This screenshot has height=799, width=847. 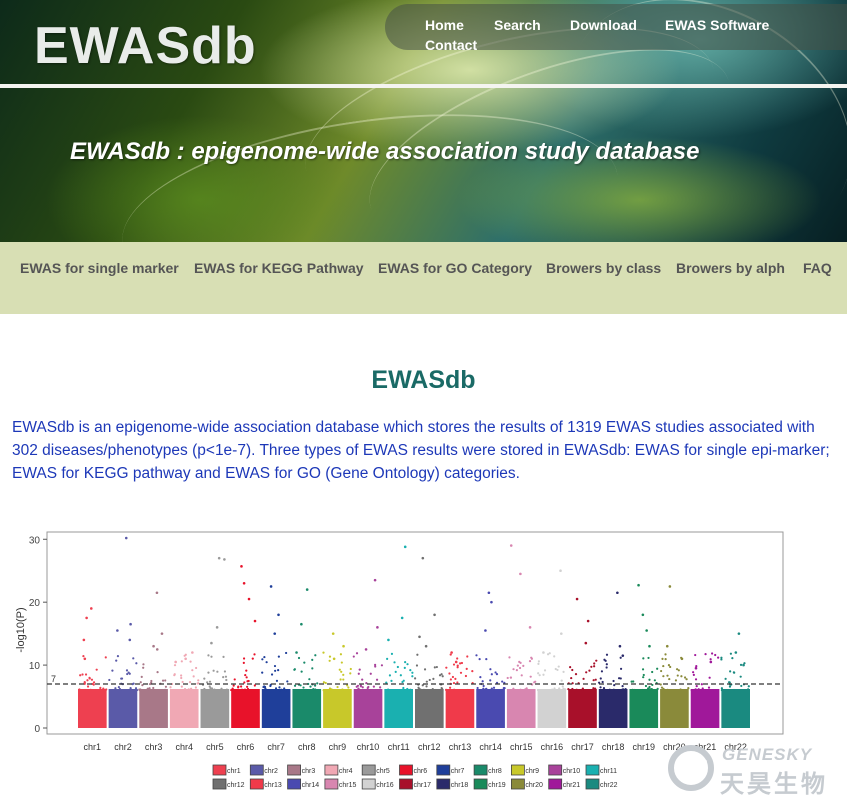 What do you see at coordinates (276, 747) in the screenshot?
I see `x-tick-label: chr7` at bounding box center [276, 747].